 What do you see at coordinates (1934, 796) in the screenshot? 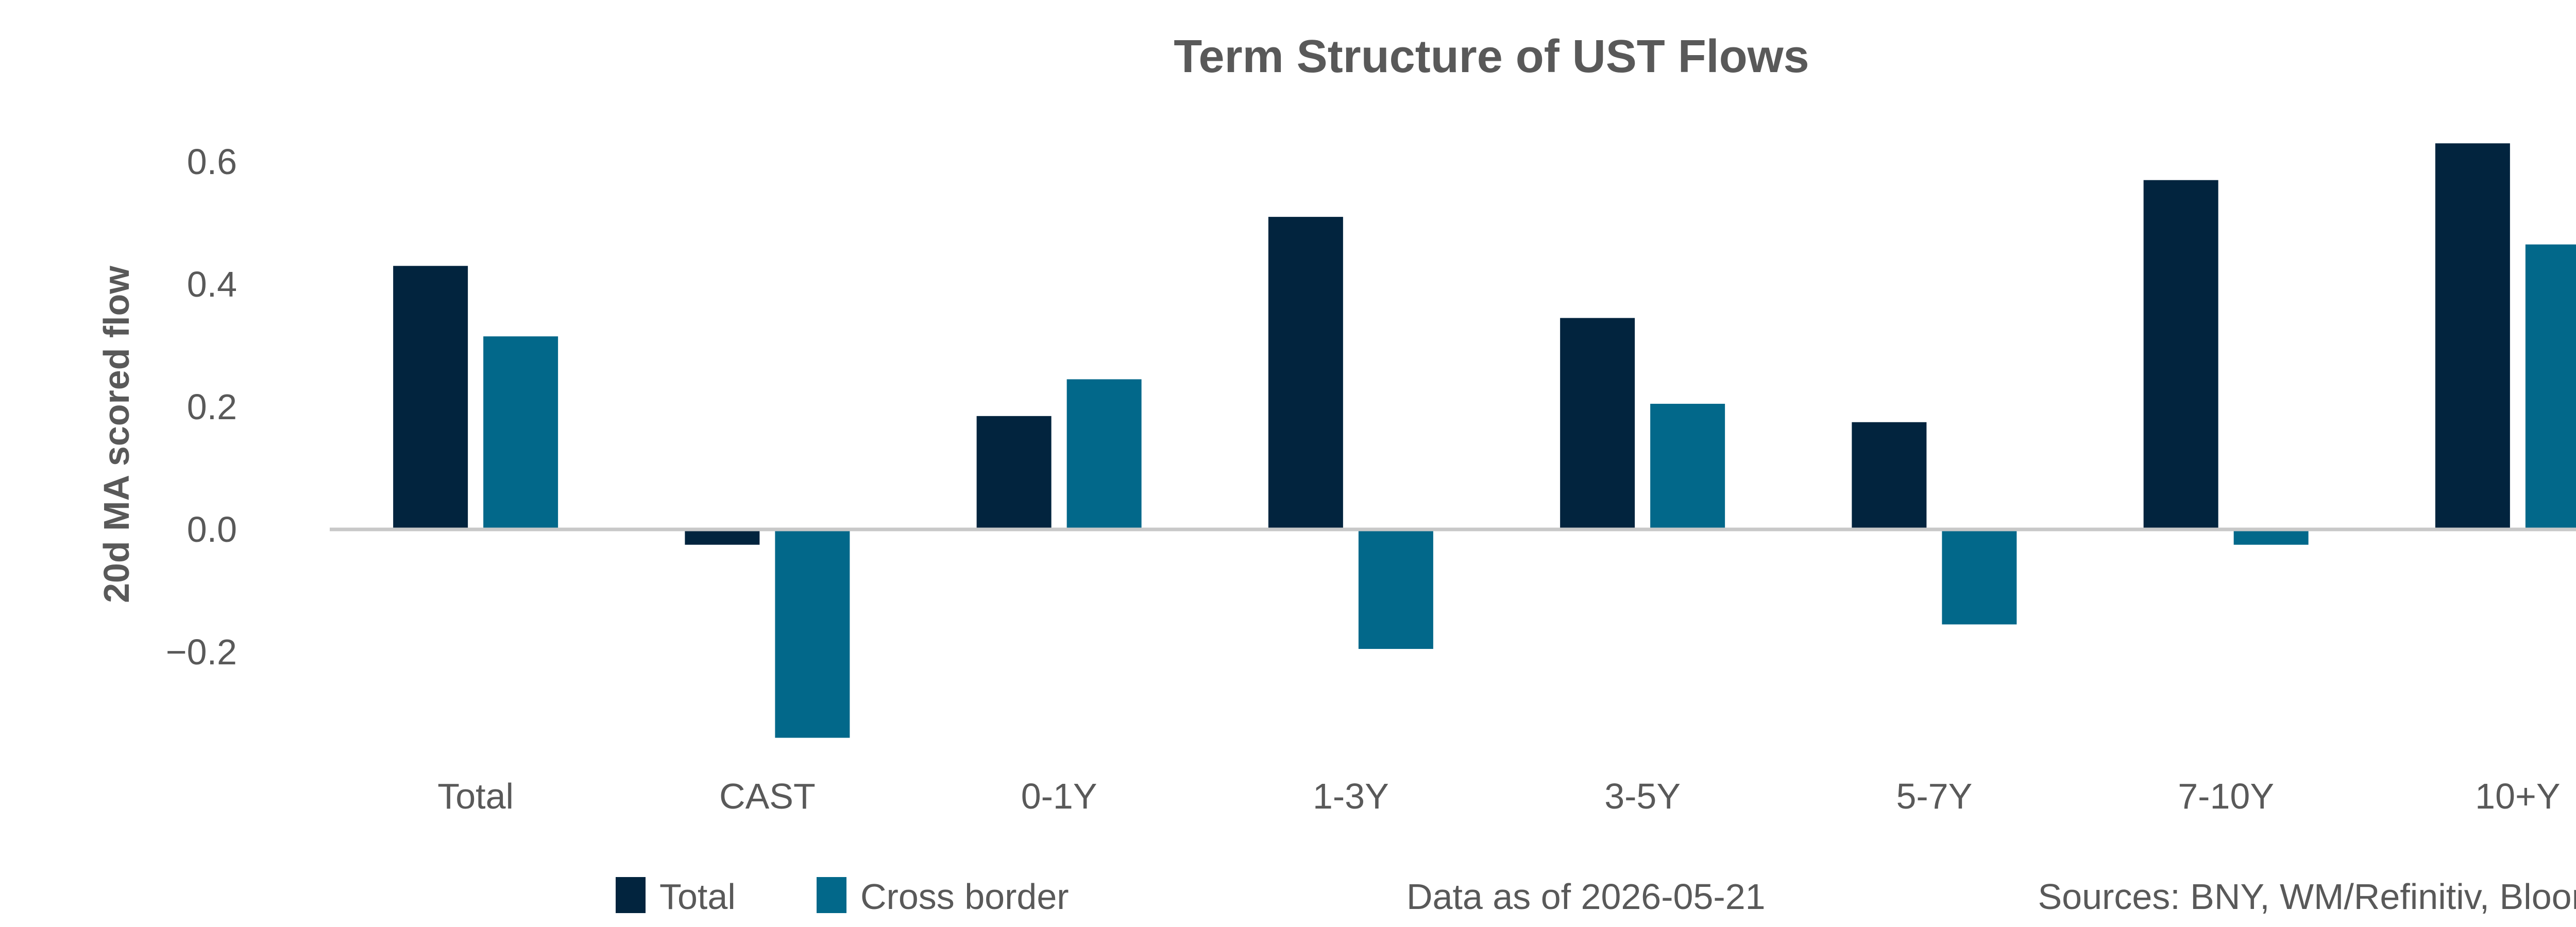
I see `x-tick-label: 5-7Y` at bounding box center [1934, 796].